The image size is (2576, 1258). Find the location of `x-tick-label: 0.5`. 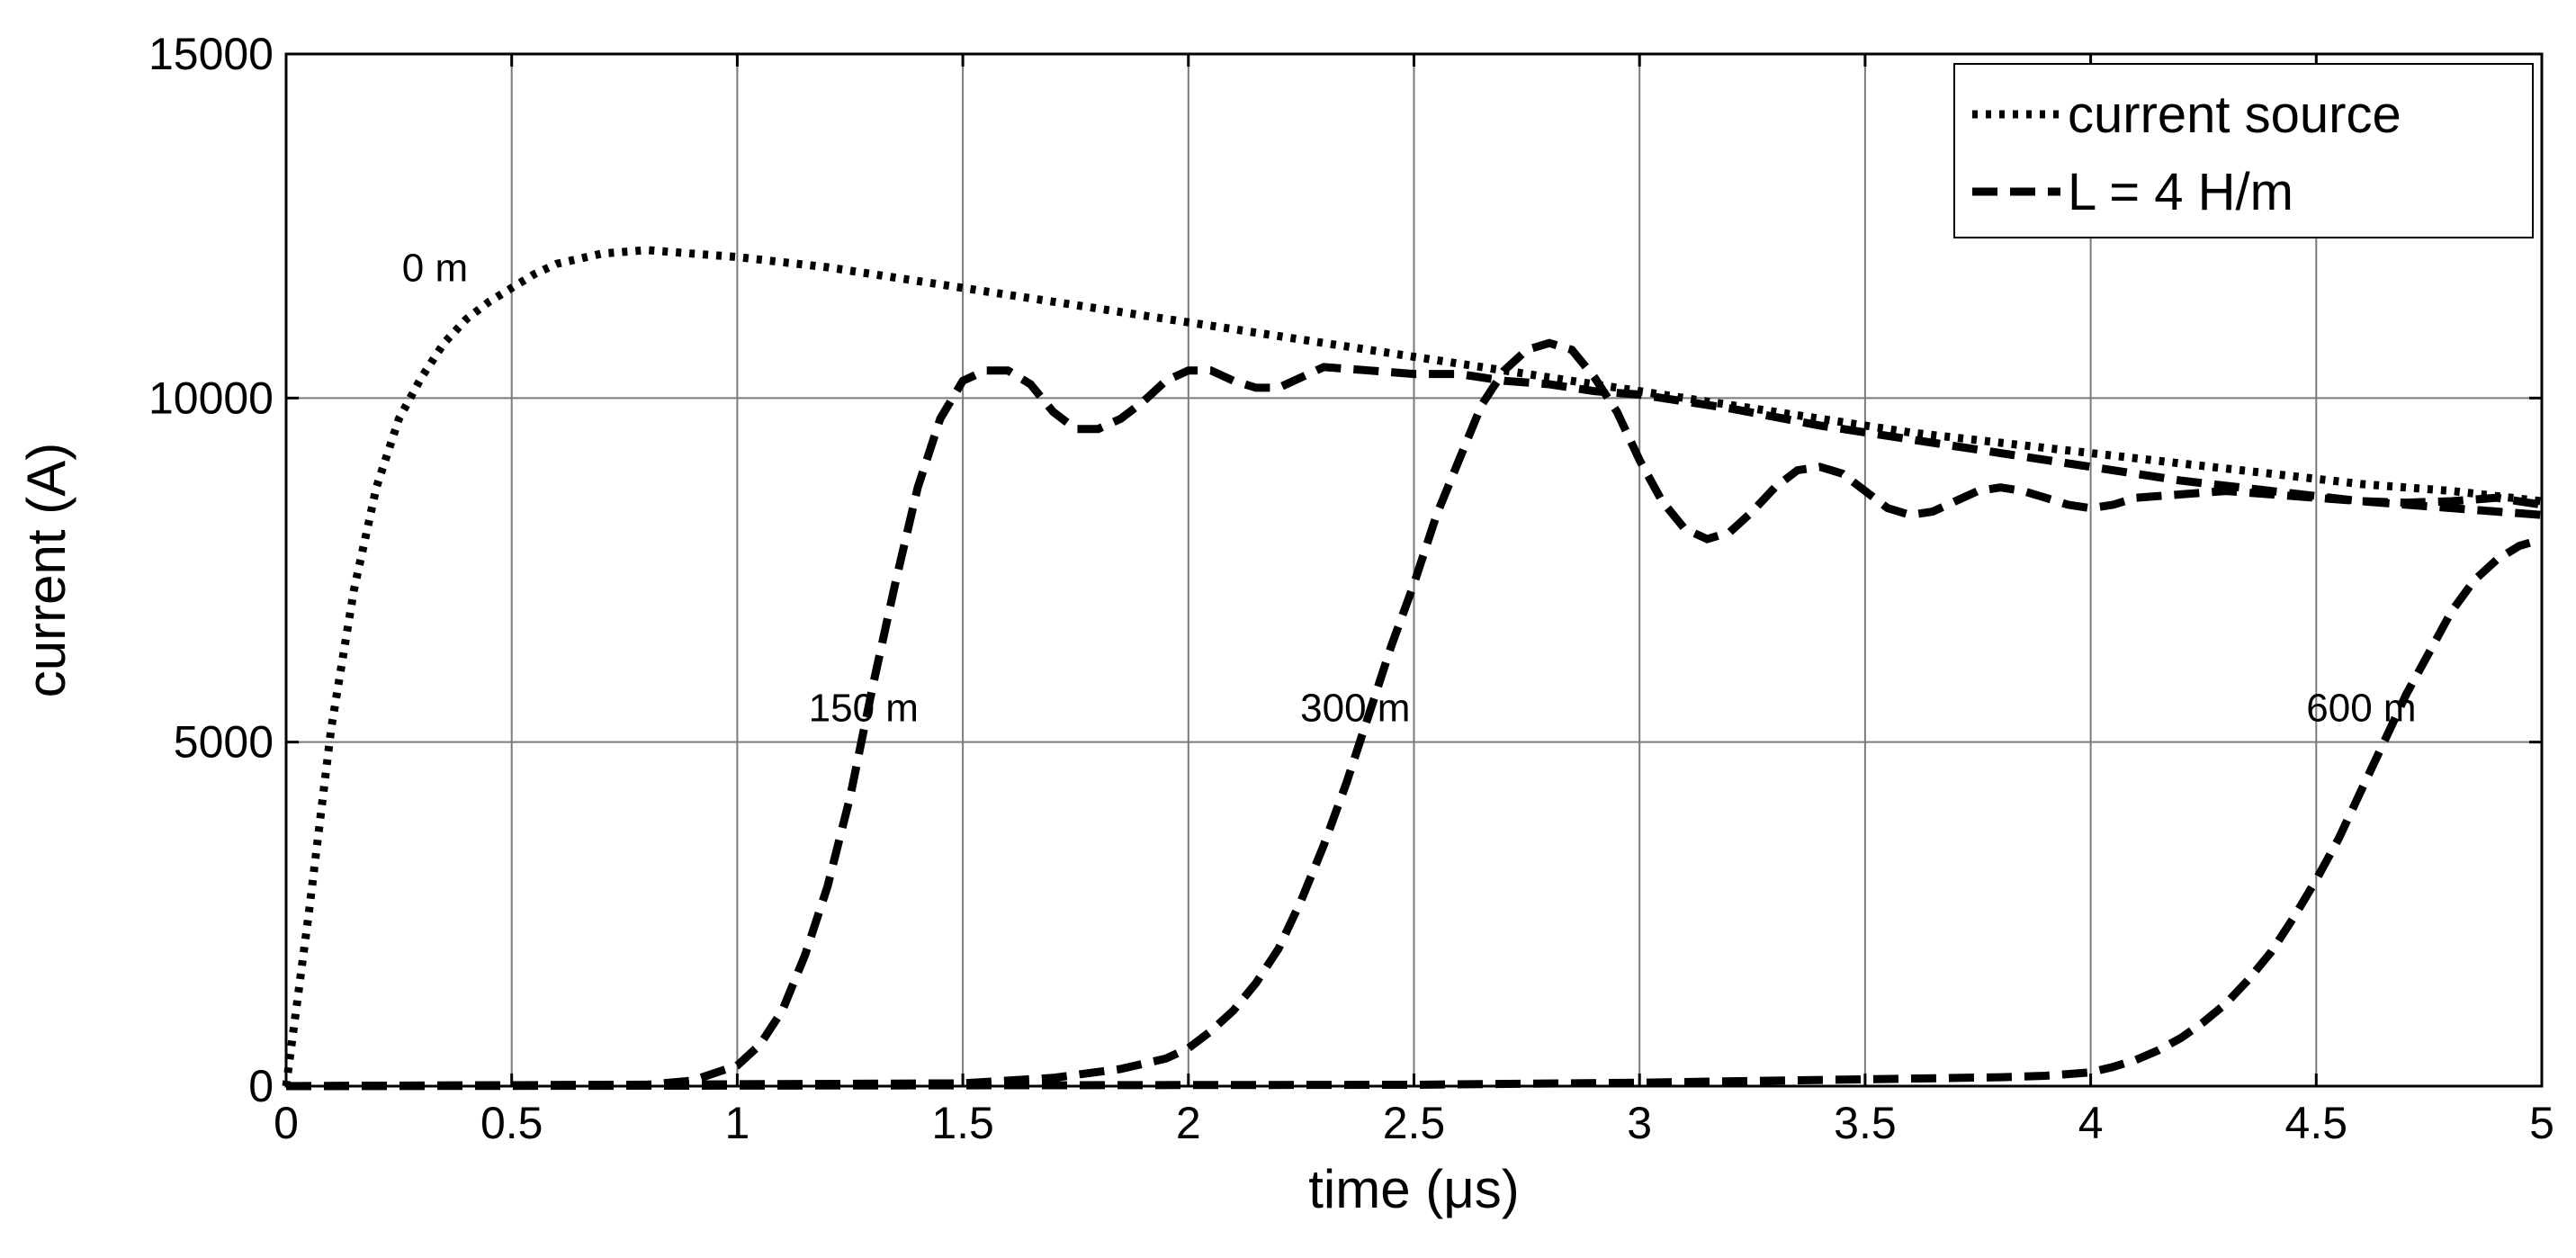

x-tick-label: 0.5 is located at coordinates (512, 1123).